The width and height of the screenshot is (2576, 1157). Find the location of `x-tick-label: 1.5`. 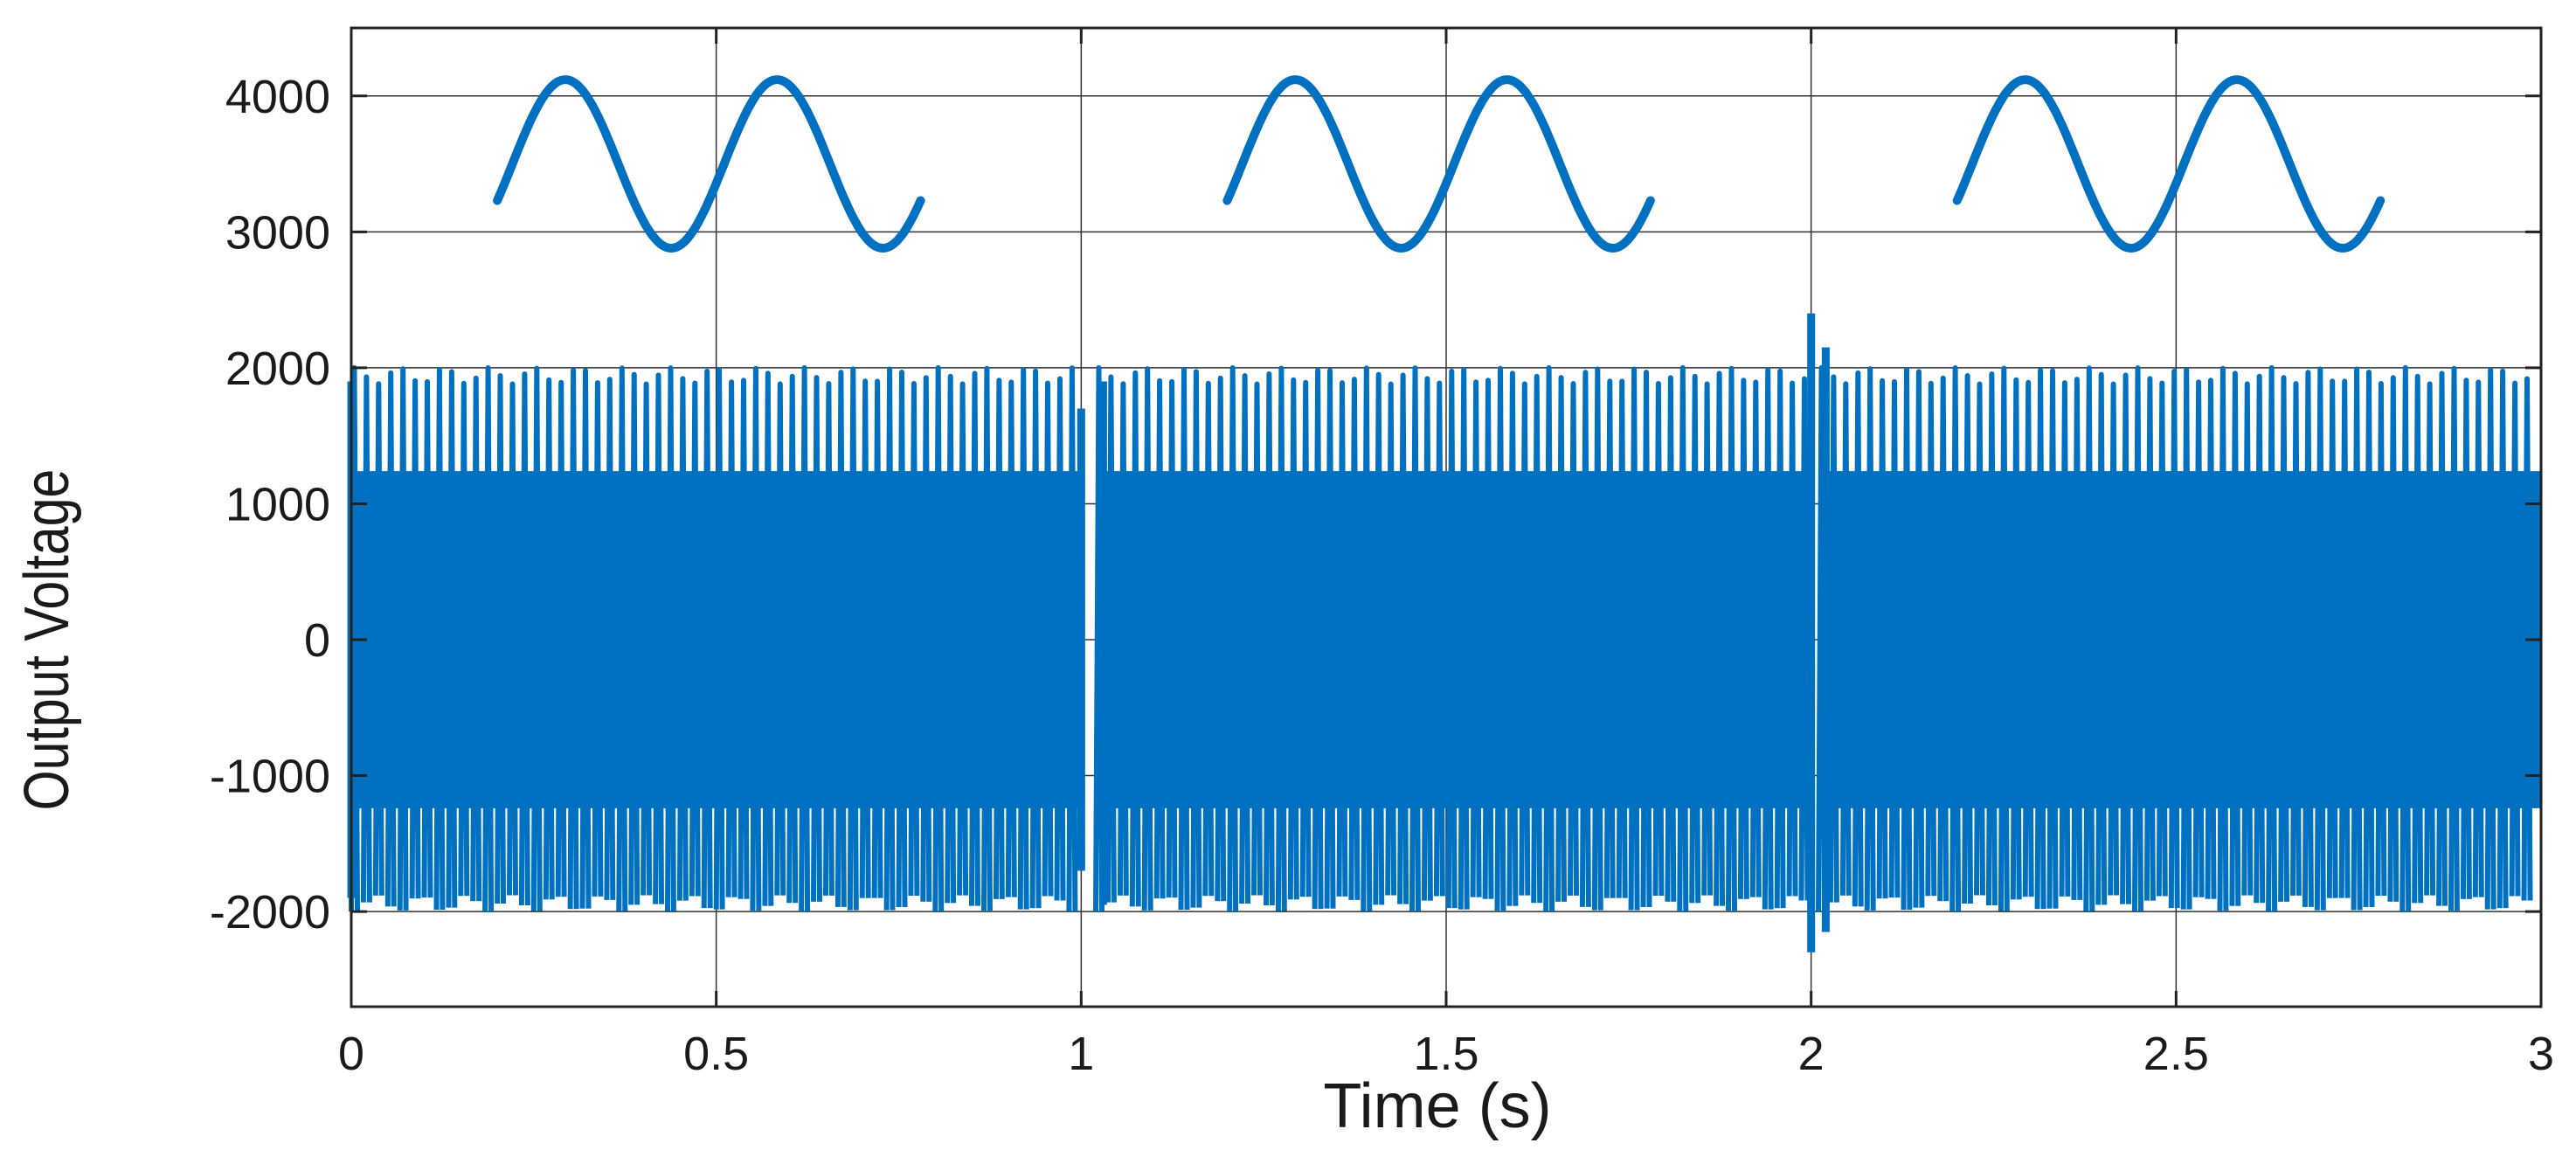

x-tick-label: 1.5 is located at coordinates (1445, 1054).